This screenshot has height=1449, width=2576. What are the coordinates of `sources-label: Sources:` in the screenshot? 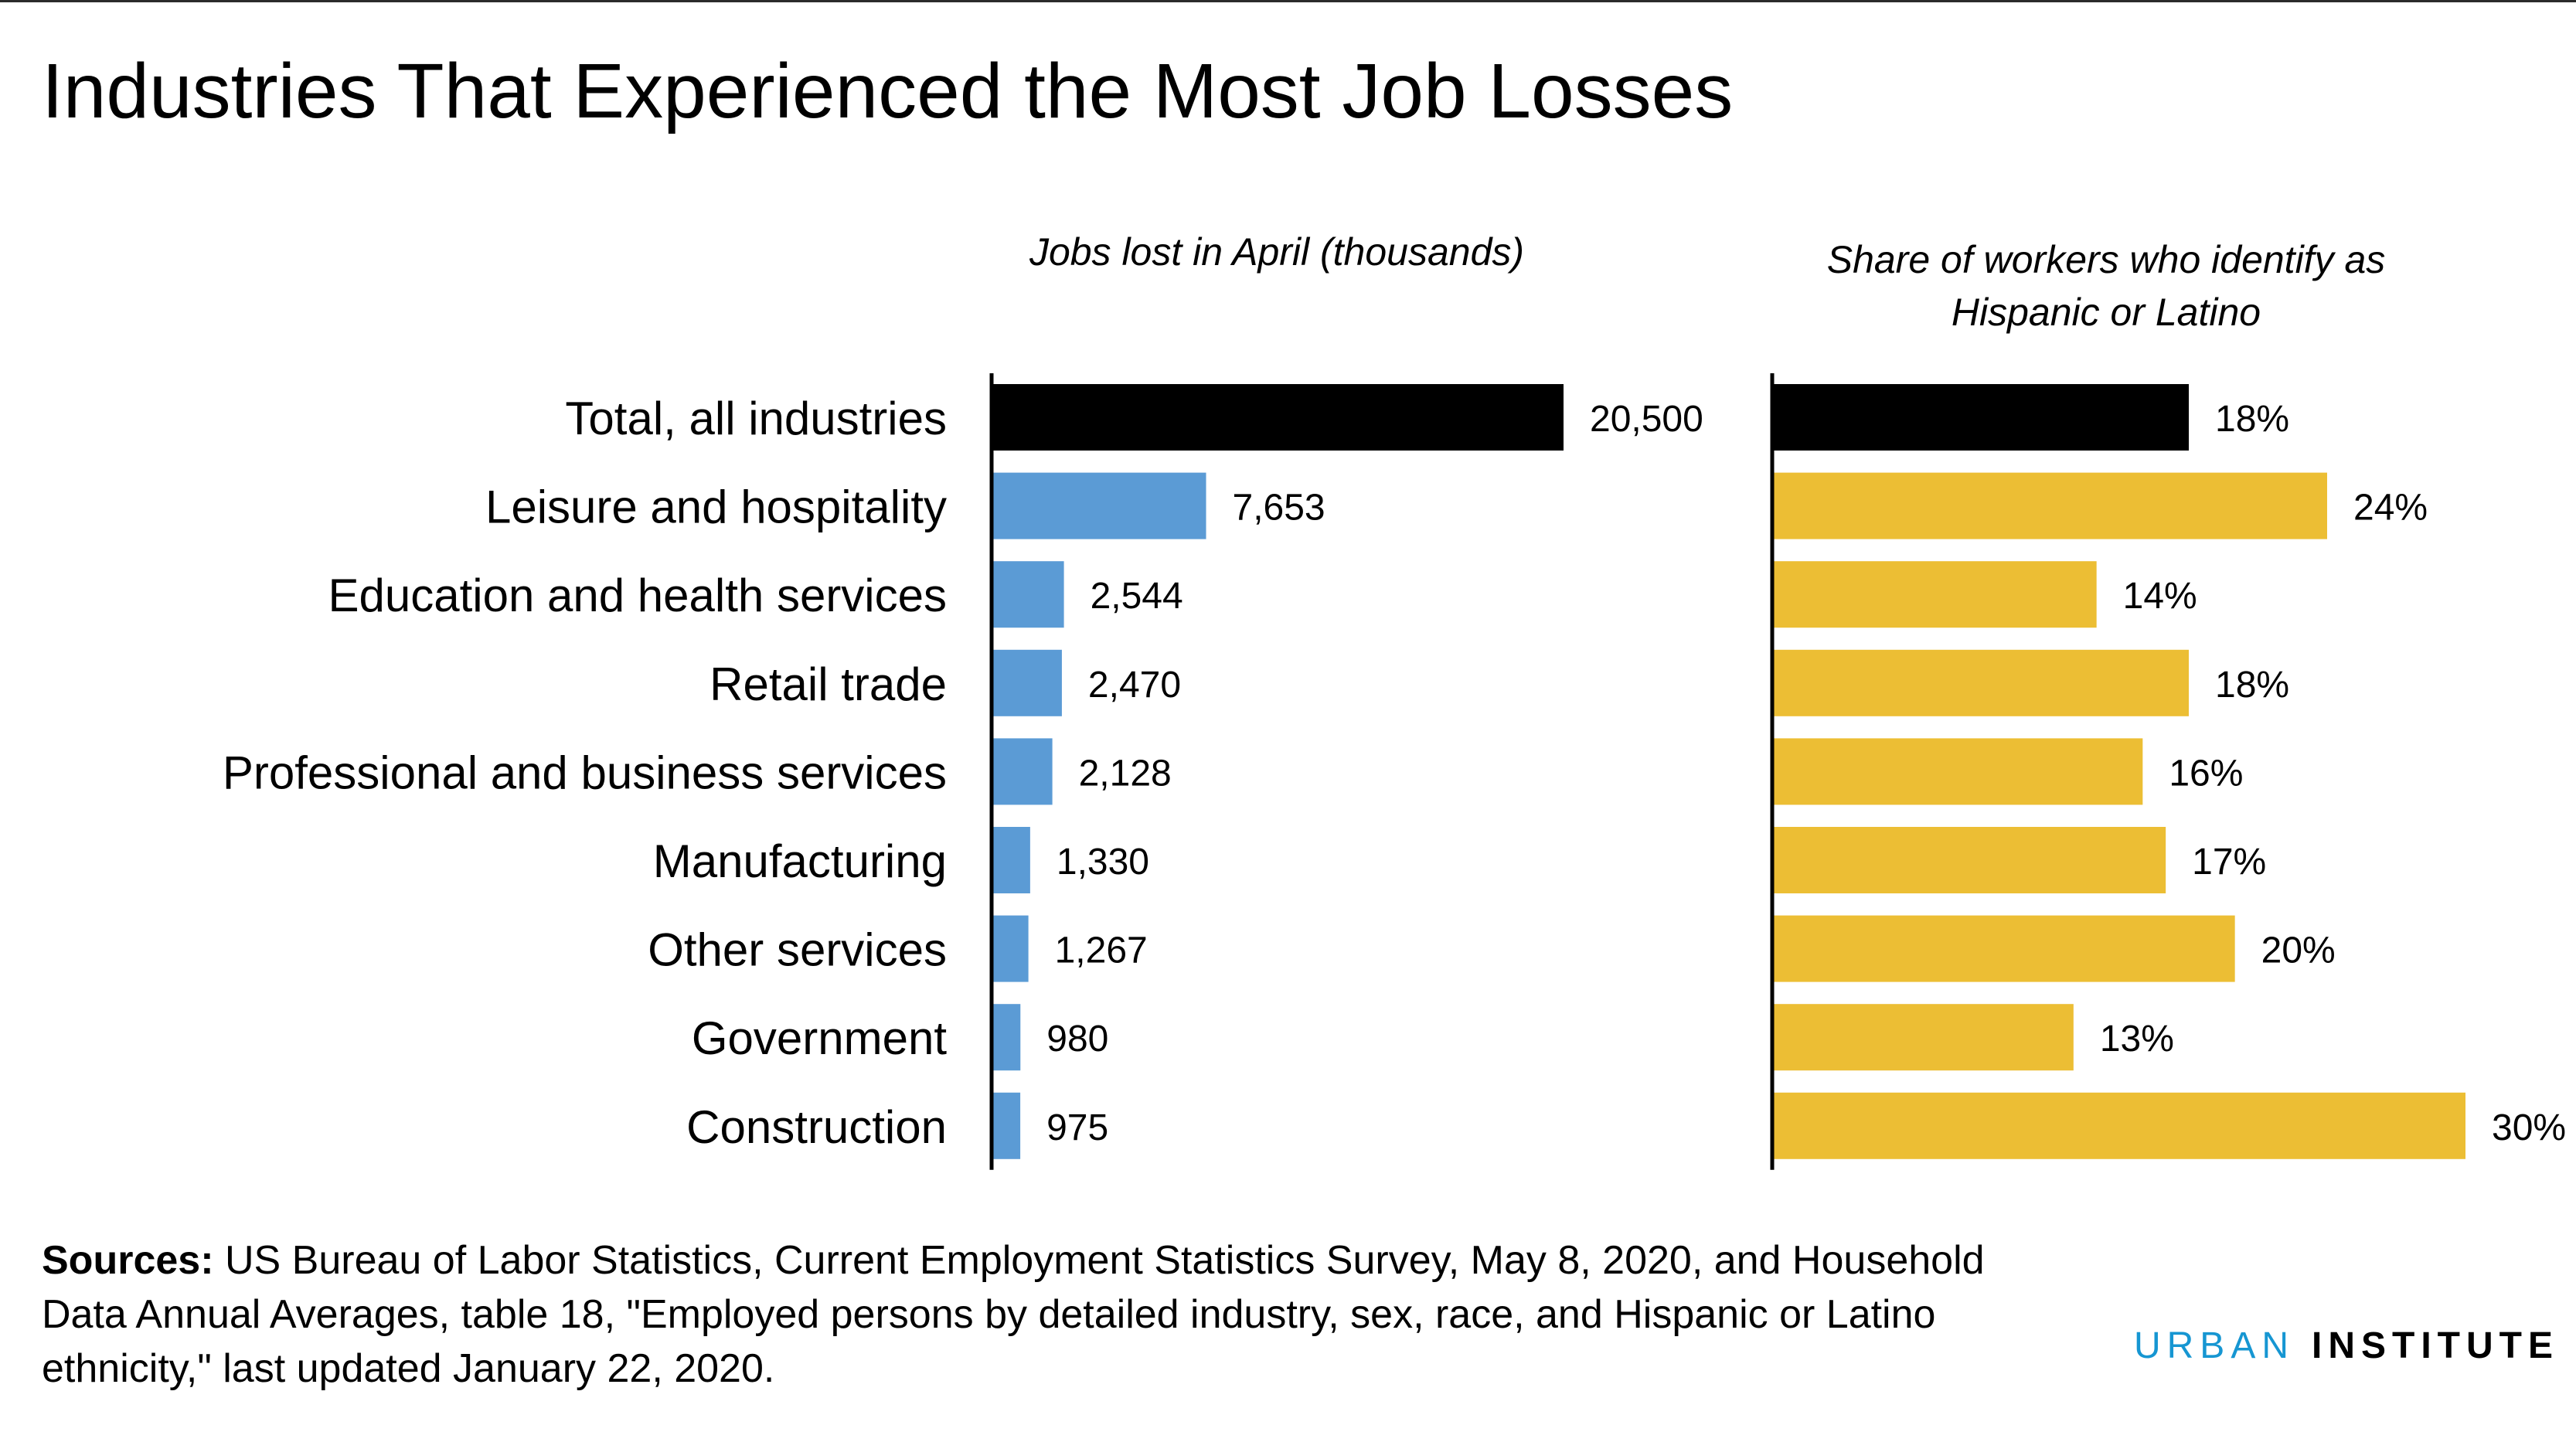 It's located at (128, 1261).